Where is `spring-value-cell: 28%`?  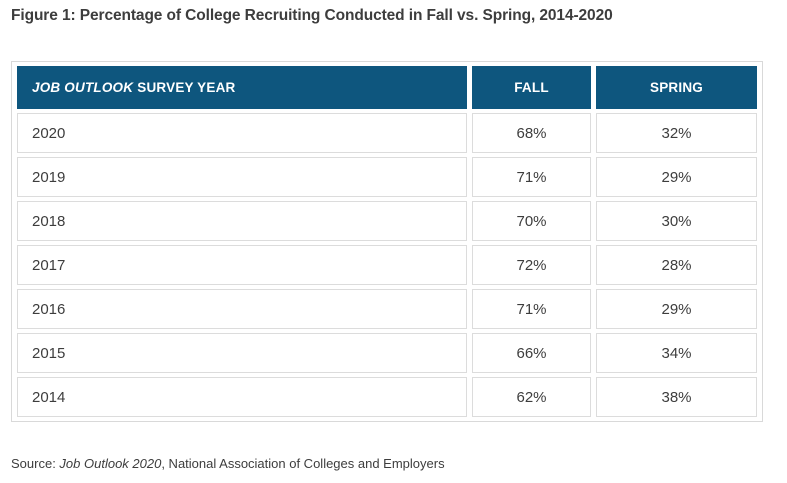
spring-value-cell: 28% is located at coordinates (676, 265).